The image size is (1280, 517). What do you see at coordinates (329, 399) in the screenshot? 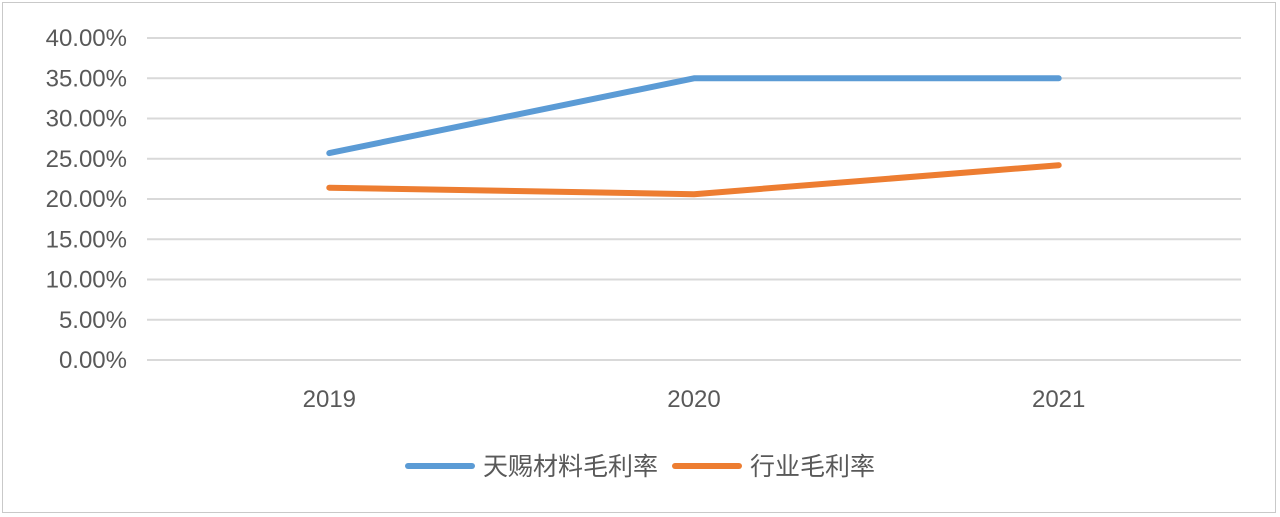
I see `x-tick-label: 2019` at bounding box center [329, 399].